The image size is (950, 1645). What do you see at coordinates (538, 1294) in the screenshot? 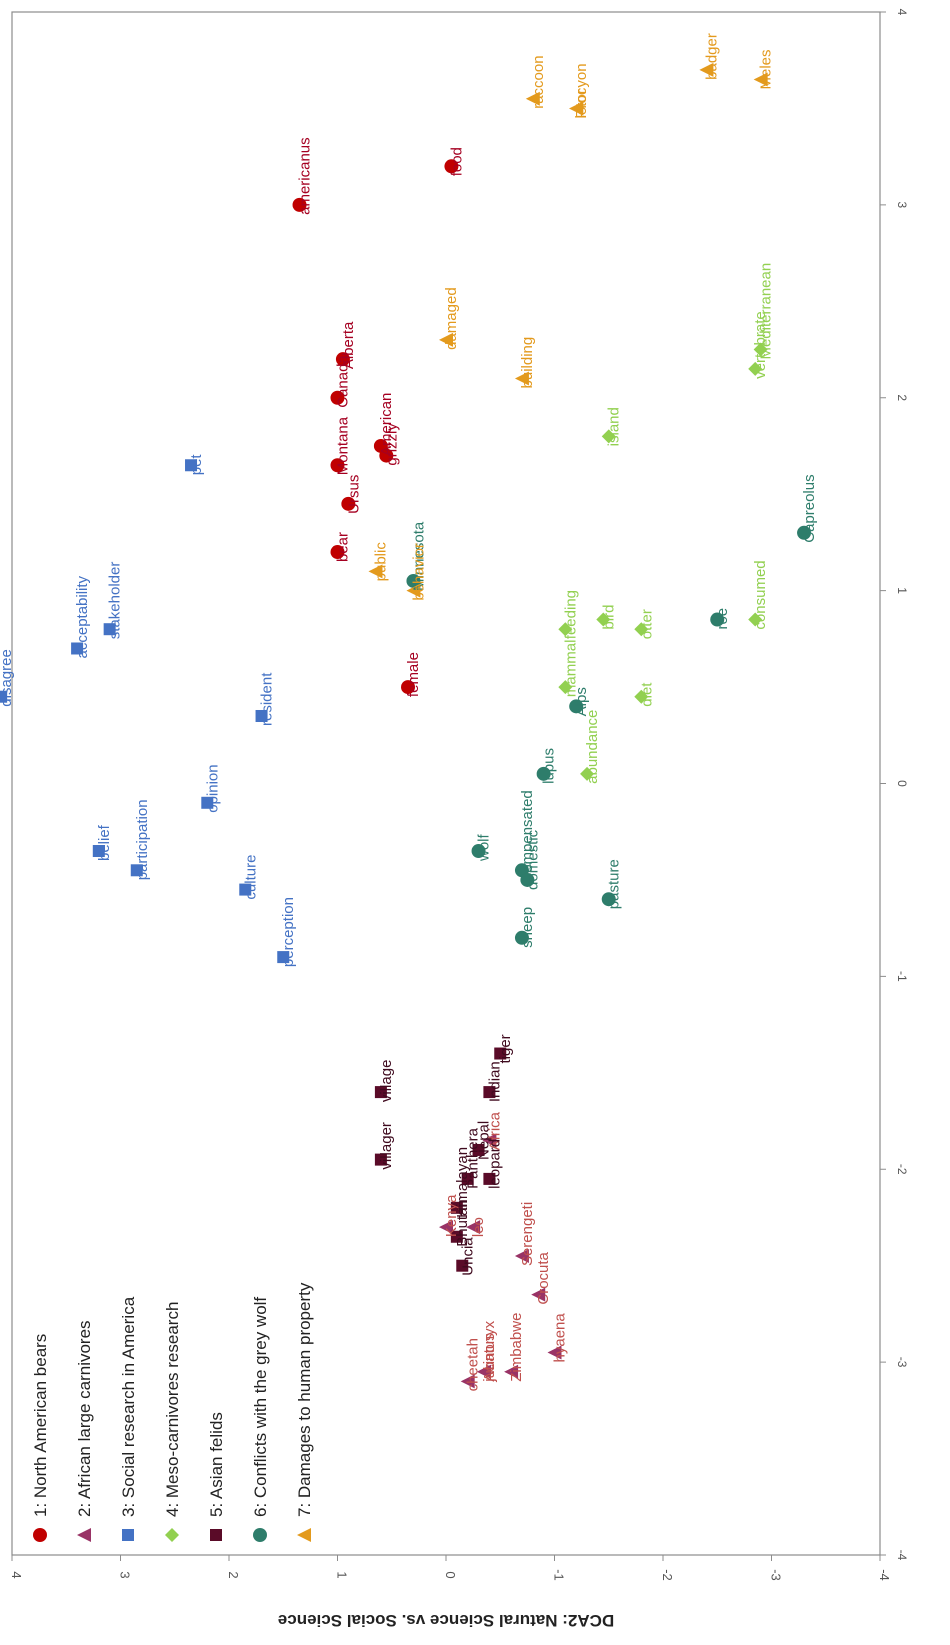
I see `point-crocuta` at bounding box center [538, 1294].